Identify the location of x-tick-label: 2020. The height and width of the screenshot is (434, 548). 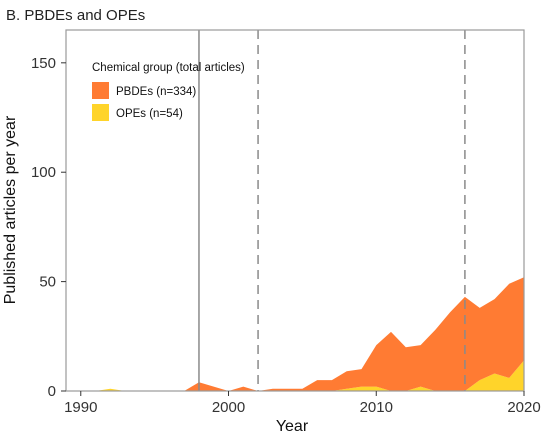
(523, 407).